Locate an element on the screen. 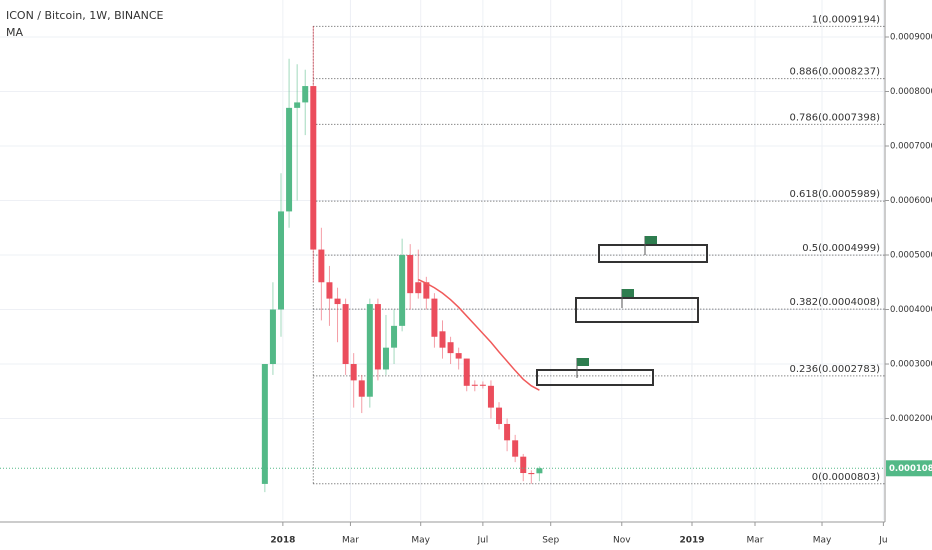  y-tick-label: 0.0007000 is located at coordinates (911, 147).